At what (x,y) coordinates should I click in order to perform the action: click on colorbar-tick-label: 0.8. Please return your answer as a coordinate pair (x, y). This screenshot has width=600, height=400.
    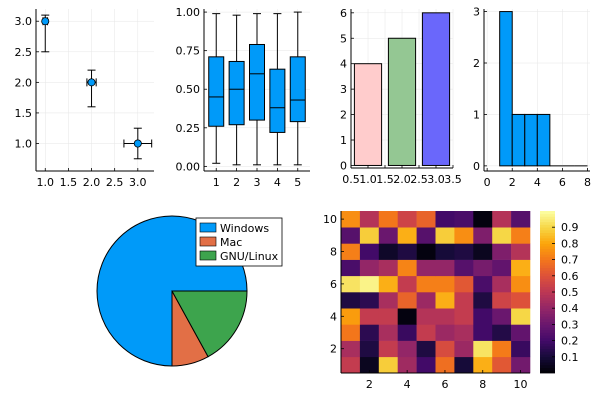
    Looking at the image, I should click on (570, 243).